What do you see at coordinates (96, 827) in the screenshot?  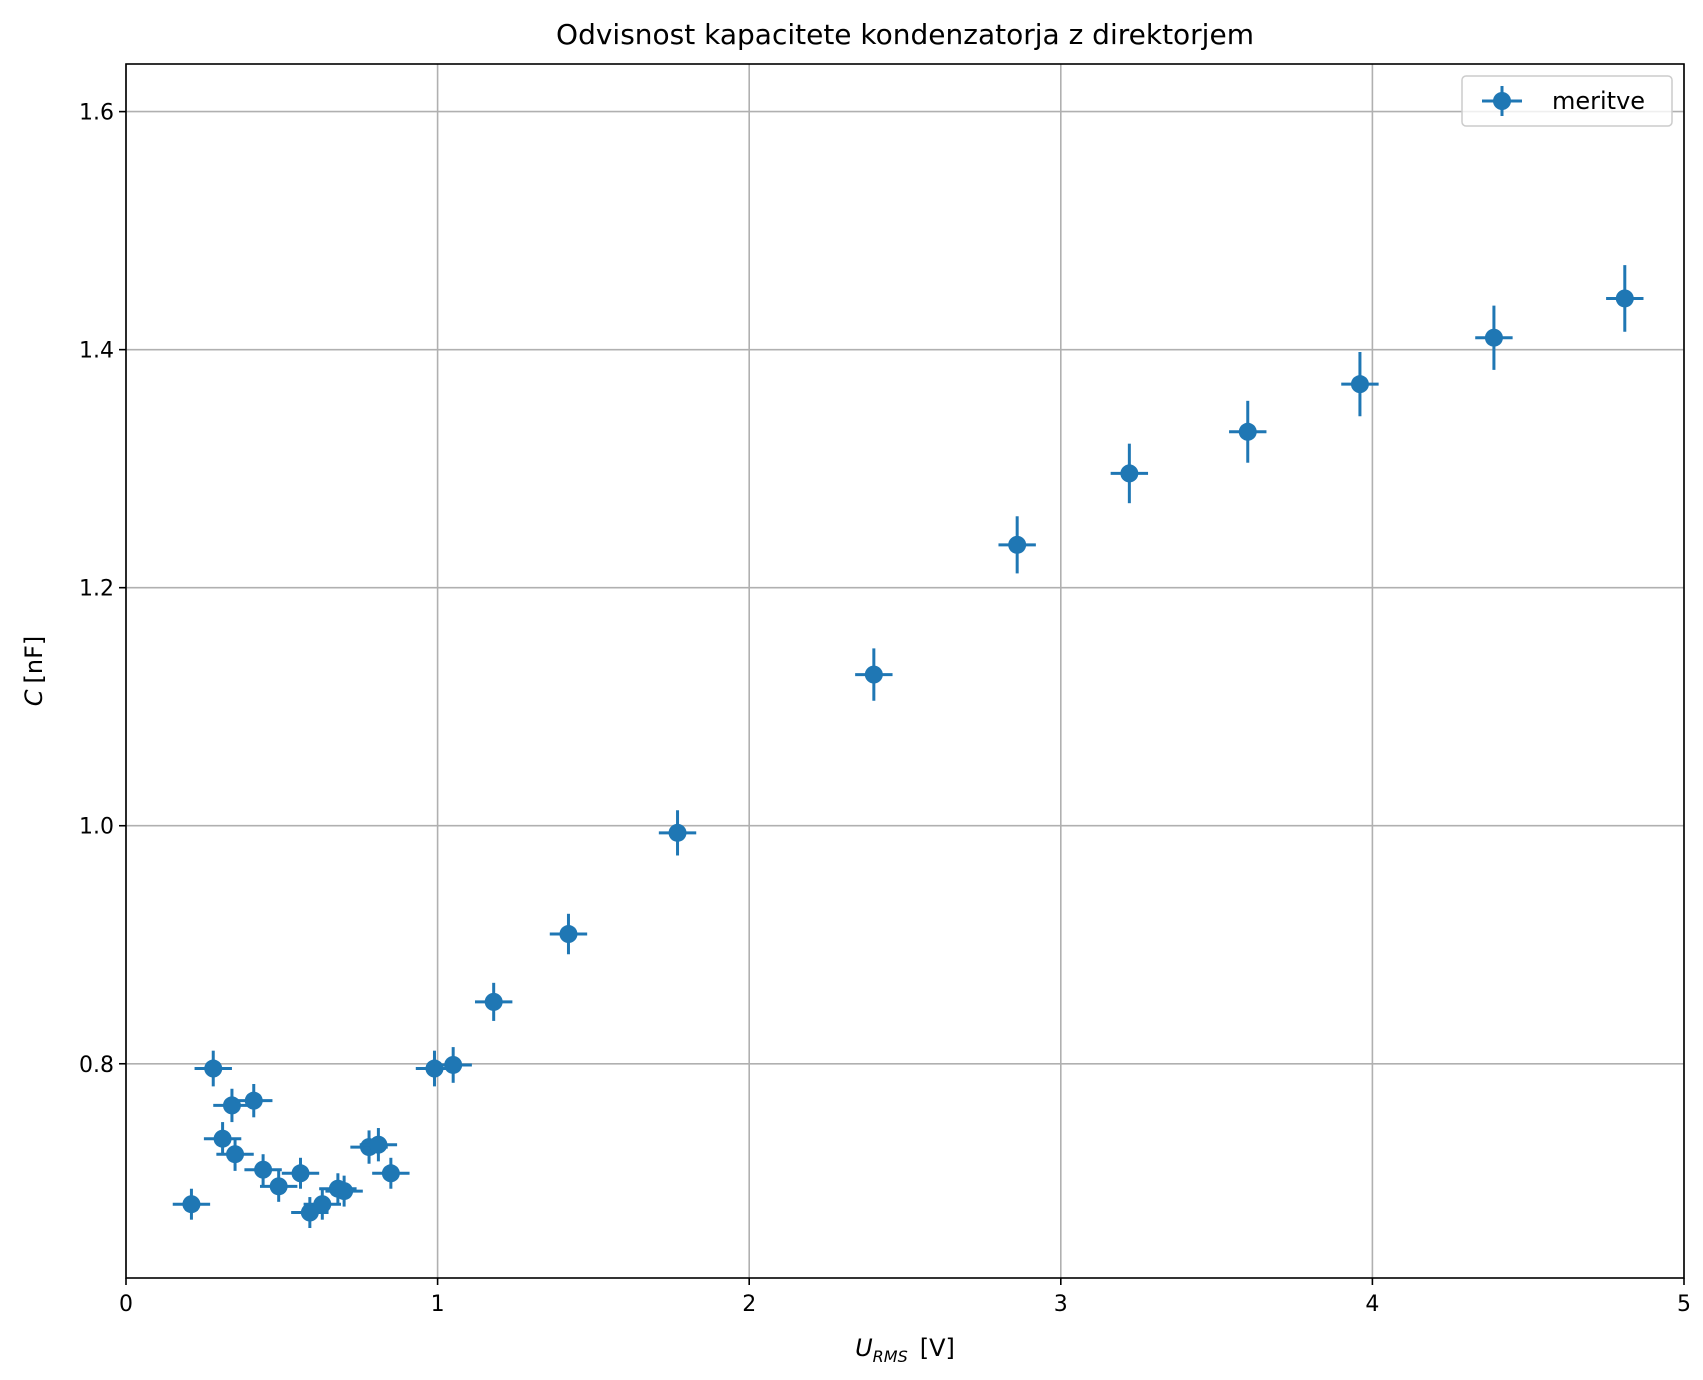 I see `y-tick-label: 1.0` at bounding box center [96, 827].